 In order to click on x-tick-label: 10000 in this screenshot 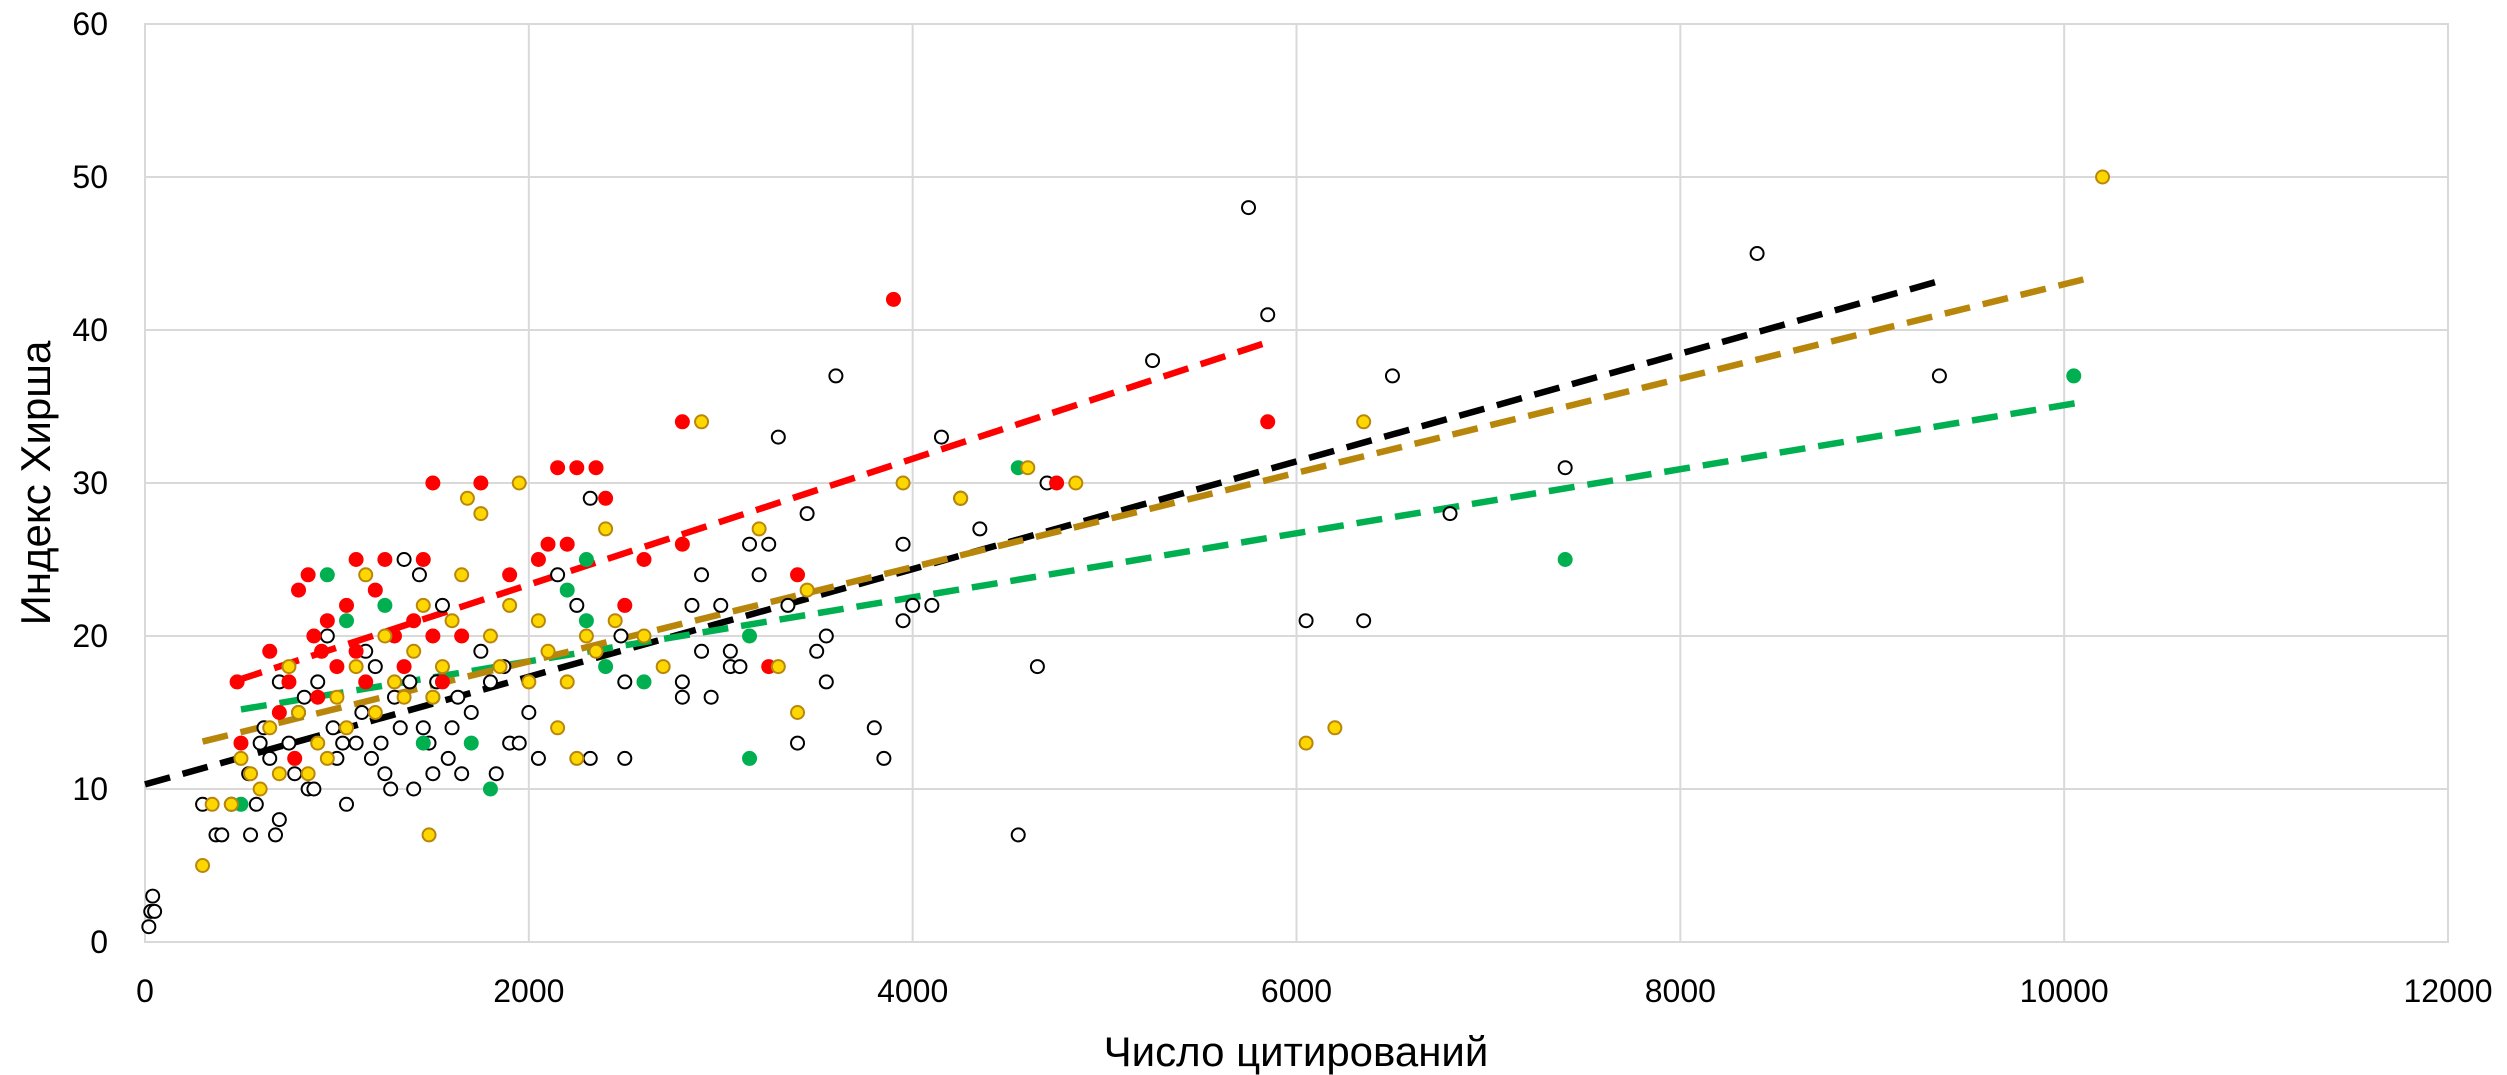, I will do `click(2064, 991)`.